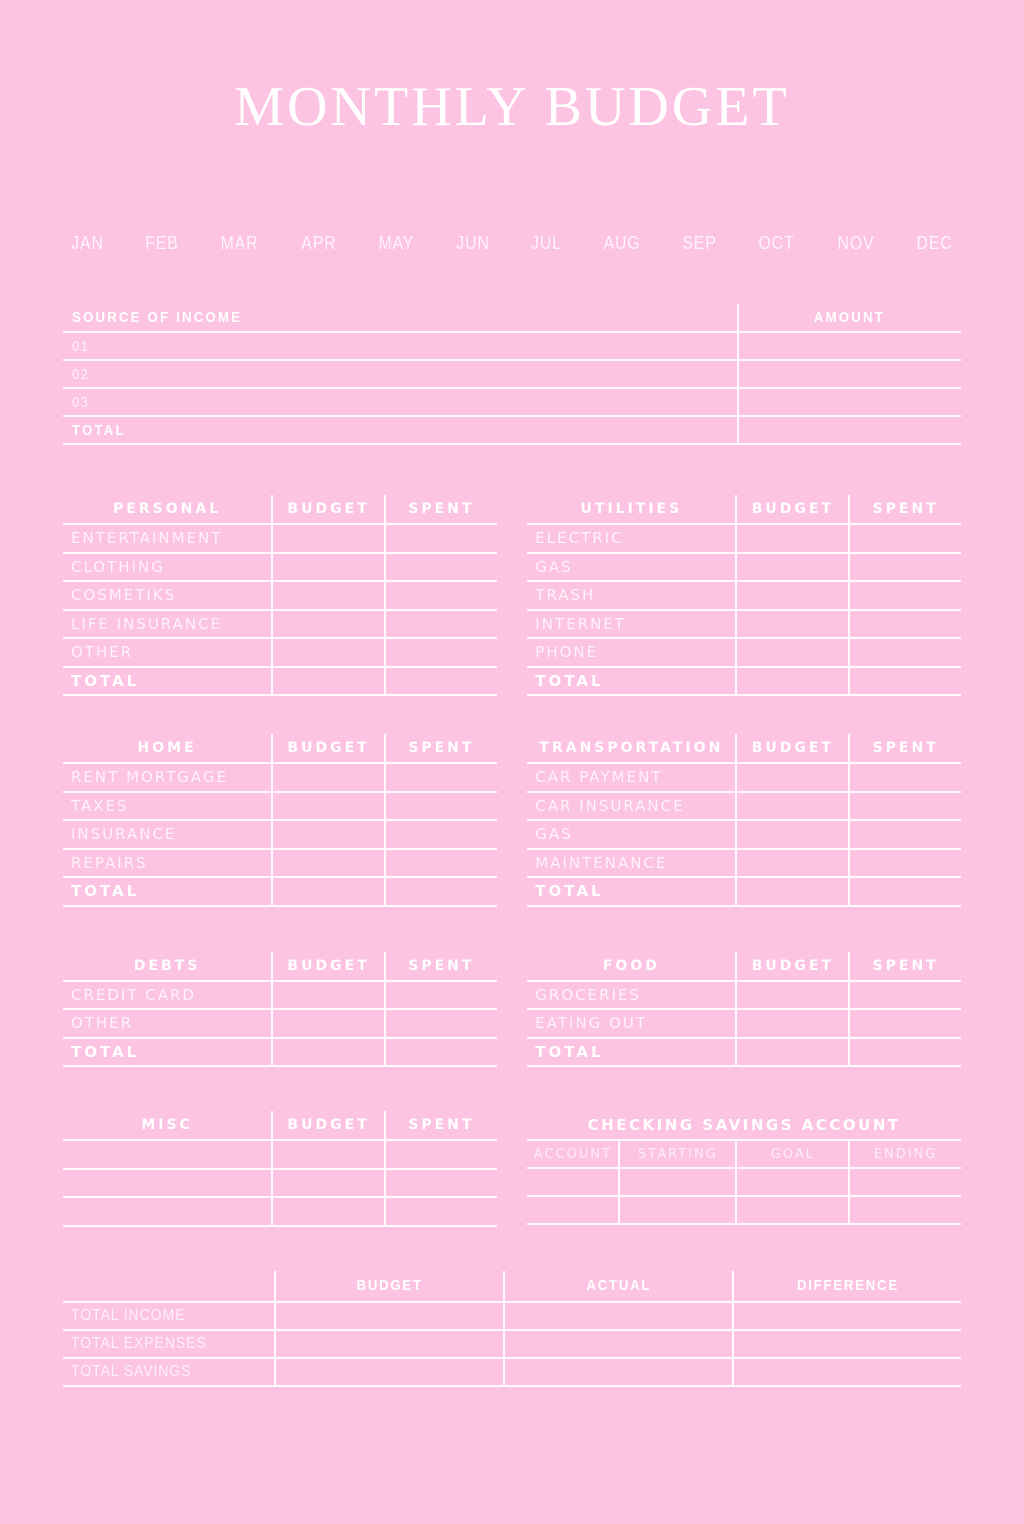 The image size is (1024, 1524). What do you see at coordinates (622, 242) in the screenshot?
I see `month-aug: AUG` at bounding box center [622, 242].